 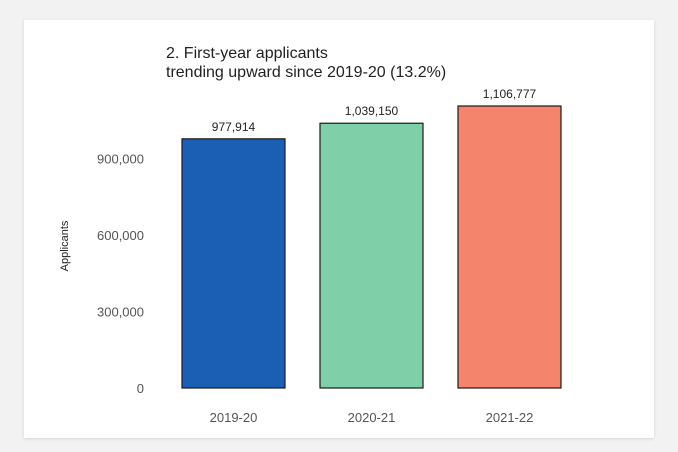 I want to click on x-tick-label: 2021-22, so click(x=510, y=417).